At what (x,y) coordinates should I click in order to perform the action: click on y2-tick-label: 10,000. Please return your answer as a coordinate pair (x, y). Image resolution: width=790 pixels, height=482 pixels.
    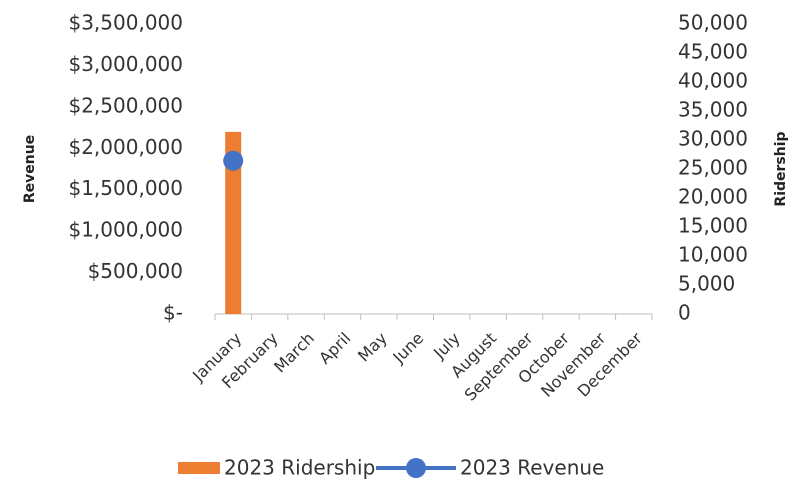
    Looking at the image, I should click on (713, 255).